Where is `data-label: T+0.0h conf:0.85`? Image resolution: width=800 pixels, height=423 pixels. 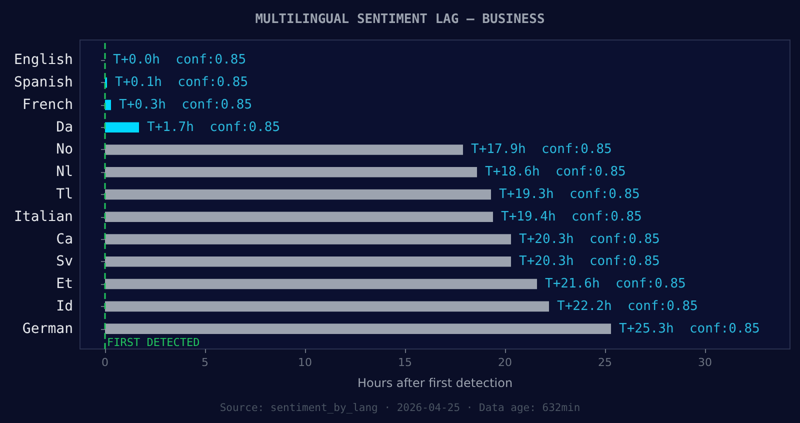 data-label: T+0.0h conf:0.85 is located at coordinates (179, 60).